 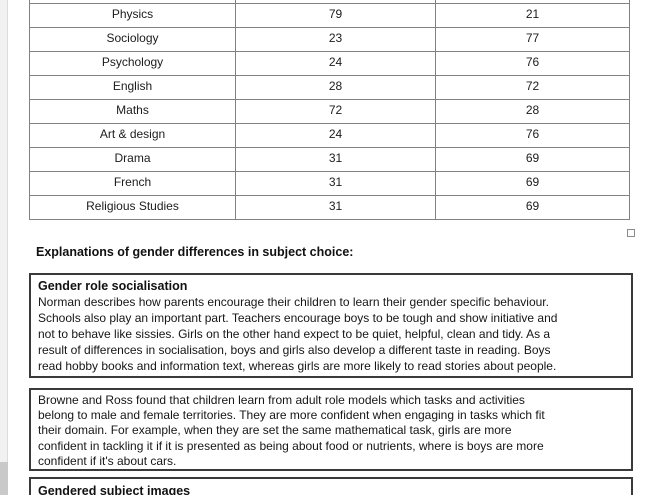 I want to click on table-row: French 31 69, so click(x=329, y=183).